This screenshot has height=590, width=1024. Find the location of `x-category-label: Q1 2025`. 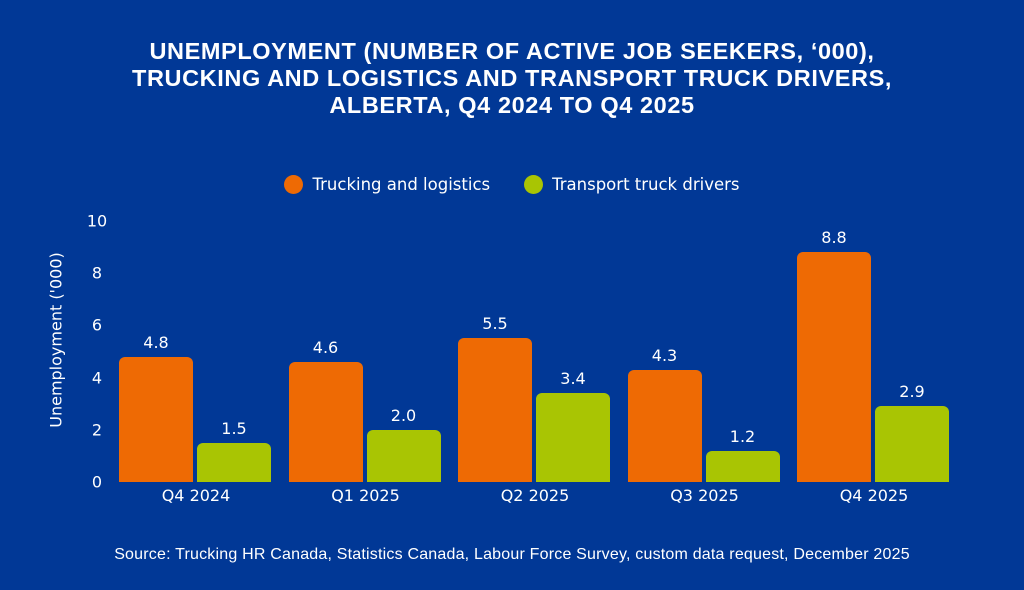

x-category-label: Q1 2025 is located at coordinates (365, 495).